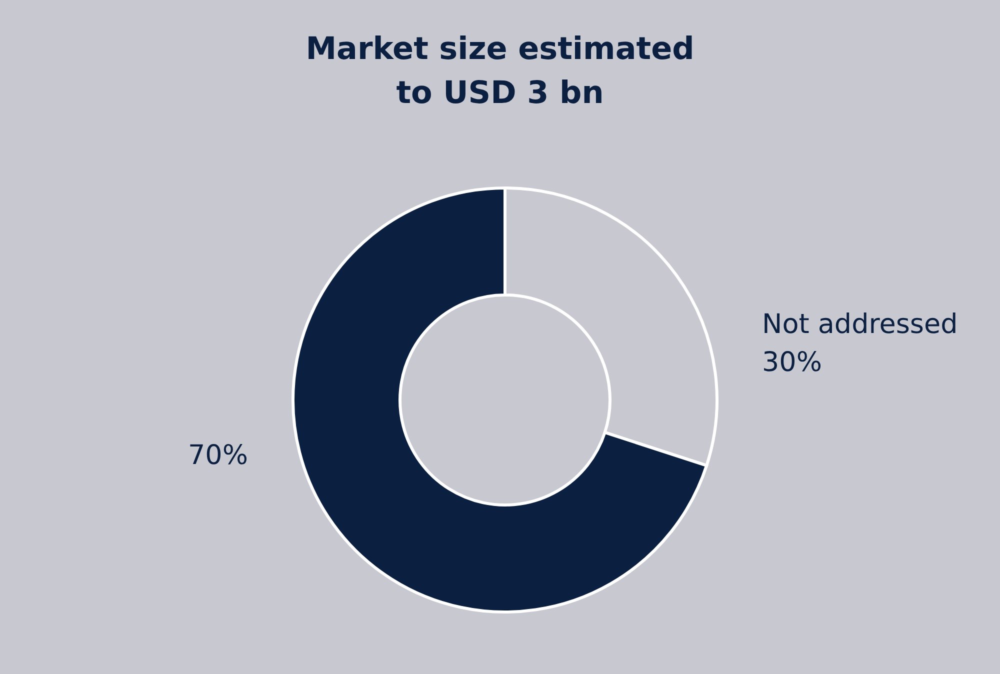 This screenshot has height=674, width=1000. Describe the element at coordinates (218, 456) in the screenshot. I see `data-label: 70%` at that location.